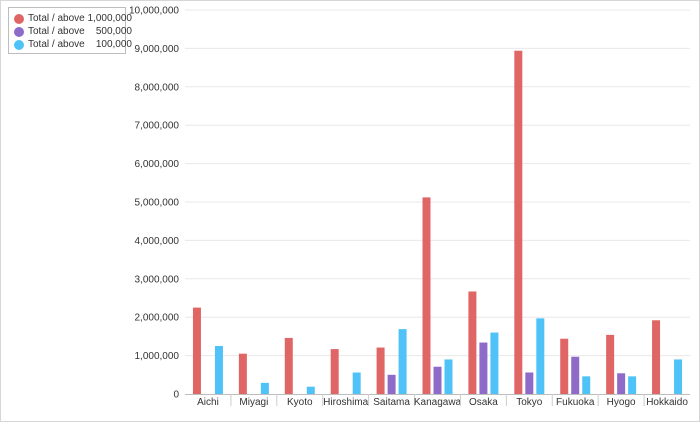 The image size is (700, 422). Describe the element at coordinates (667, 402) in the screenshot. I see `x-tick-label: Hokkaido` at that location.